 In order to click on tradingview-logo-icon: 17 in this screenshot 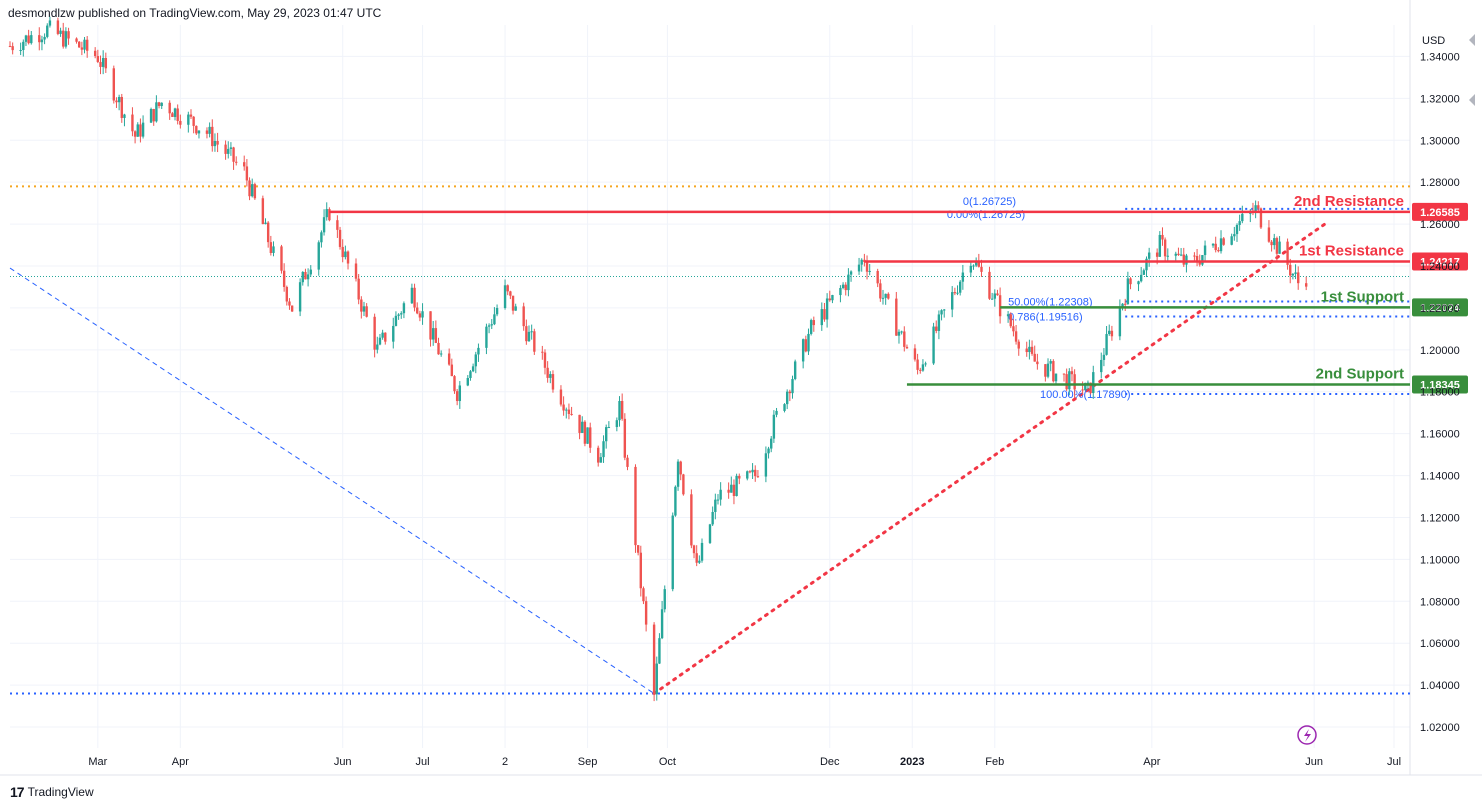, I will do `click(17, 792)`.